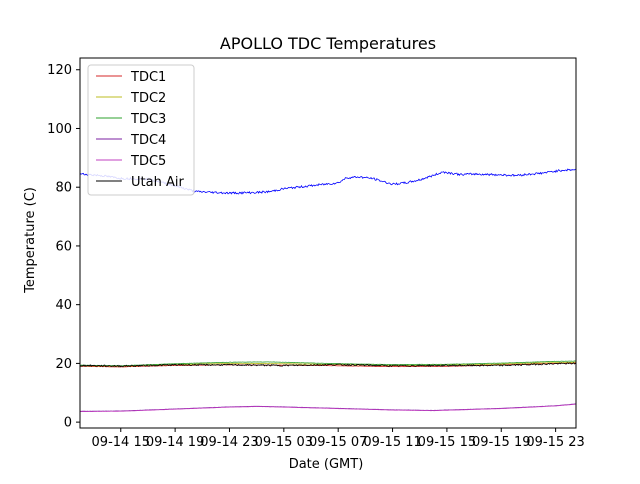 The width and height of the screenshot is (640, 484). Describe the element at coordinates (555, 442) in the screenshot. I see `x-tick-label: 09-15 23` at that location.